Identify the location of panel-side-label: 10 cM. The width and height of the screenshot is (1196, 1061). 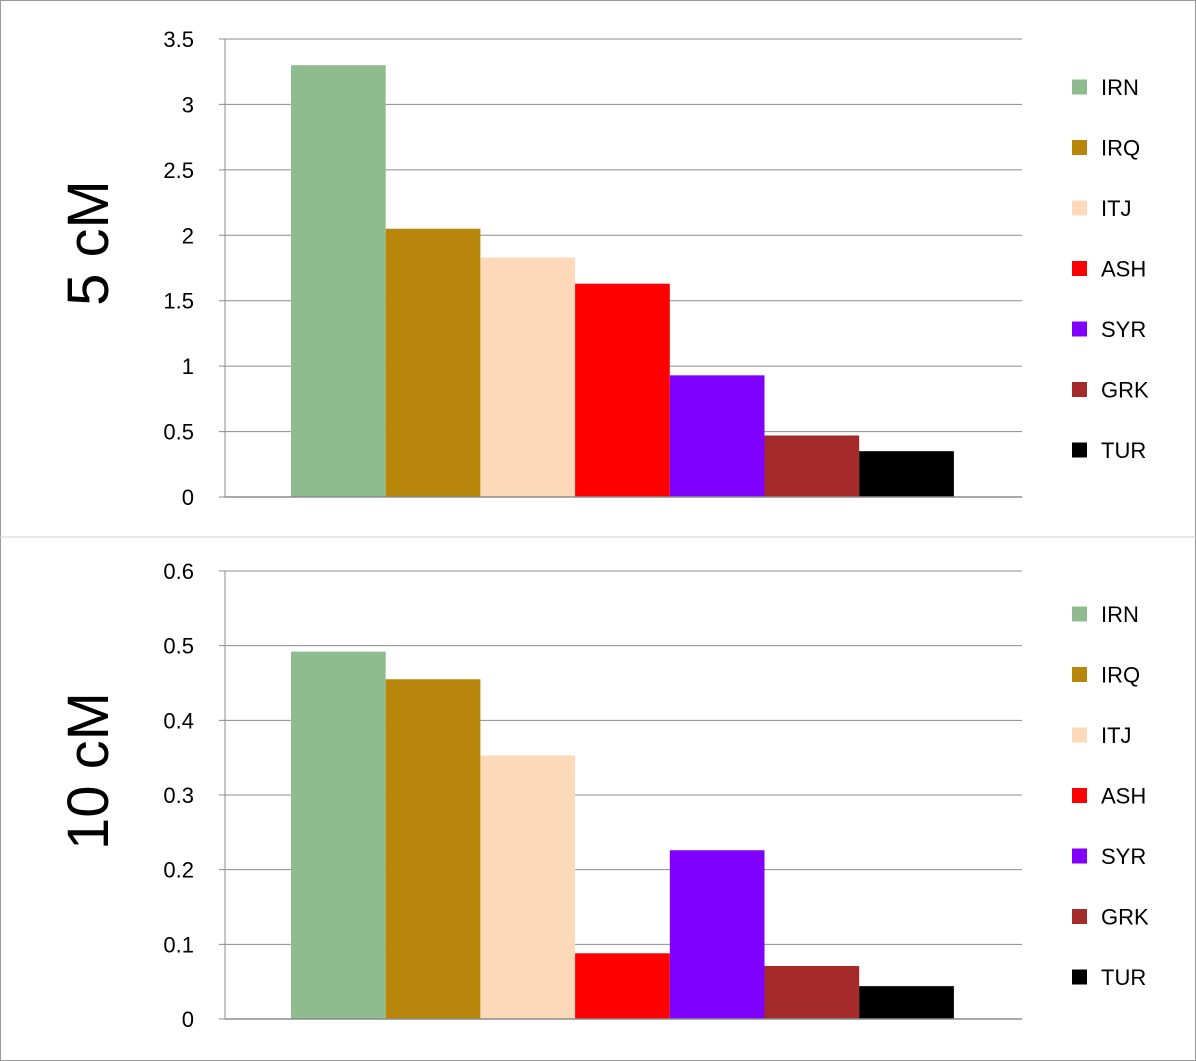
(88, 771).